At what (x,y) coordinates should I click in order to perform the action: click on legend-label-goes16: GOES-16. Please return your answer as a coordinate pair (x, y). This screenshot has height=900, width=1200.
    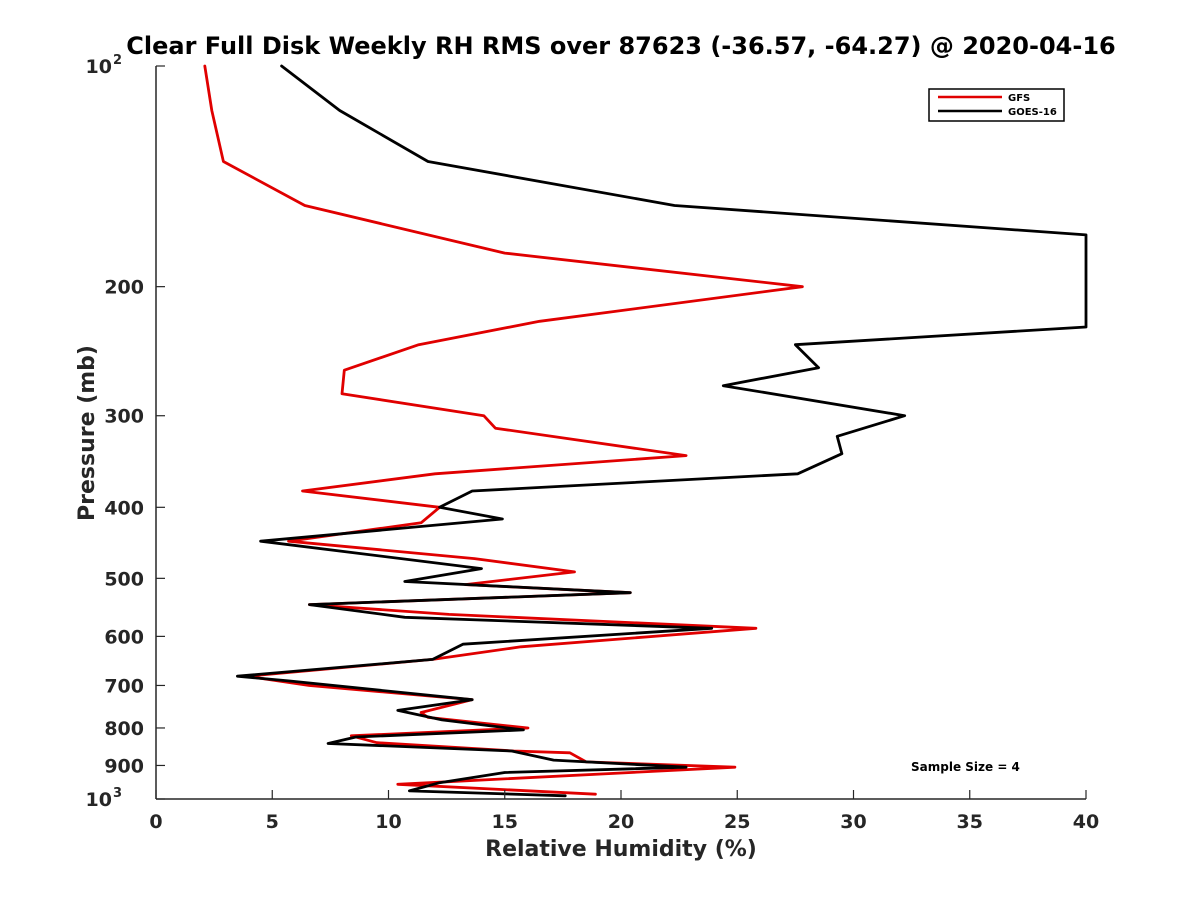
    Looking at the image, I should click on (1032, 112).